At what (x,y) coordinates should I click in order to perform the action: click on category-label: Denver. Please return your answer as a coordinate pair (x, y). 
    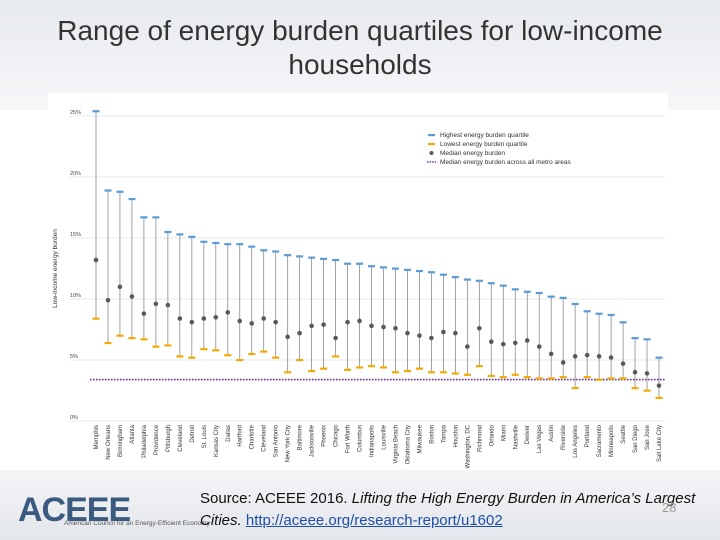
    Looking at the image, I should click on (528, 434).